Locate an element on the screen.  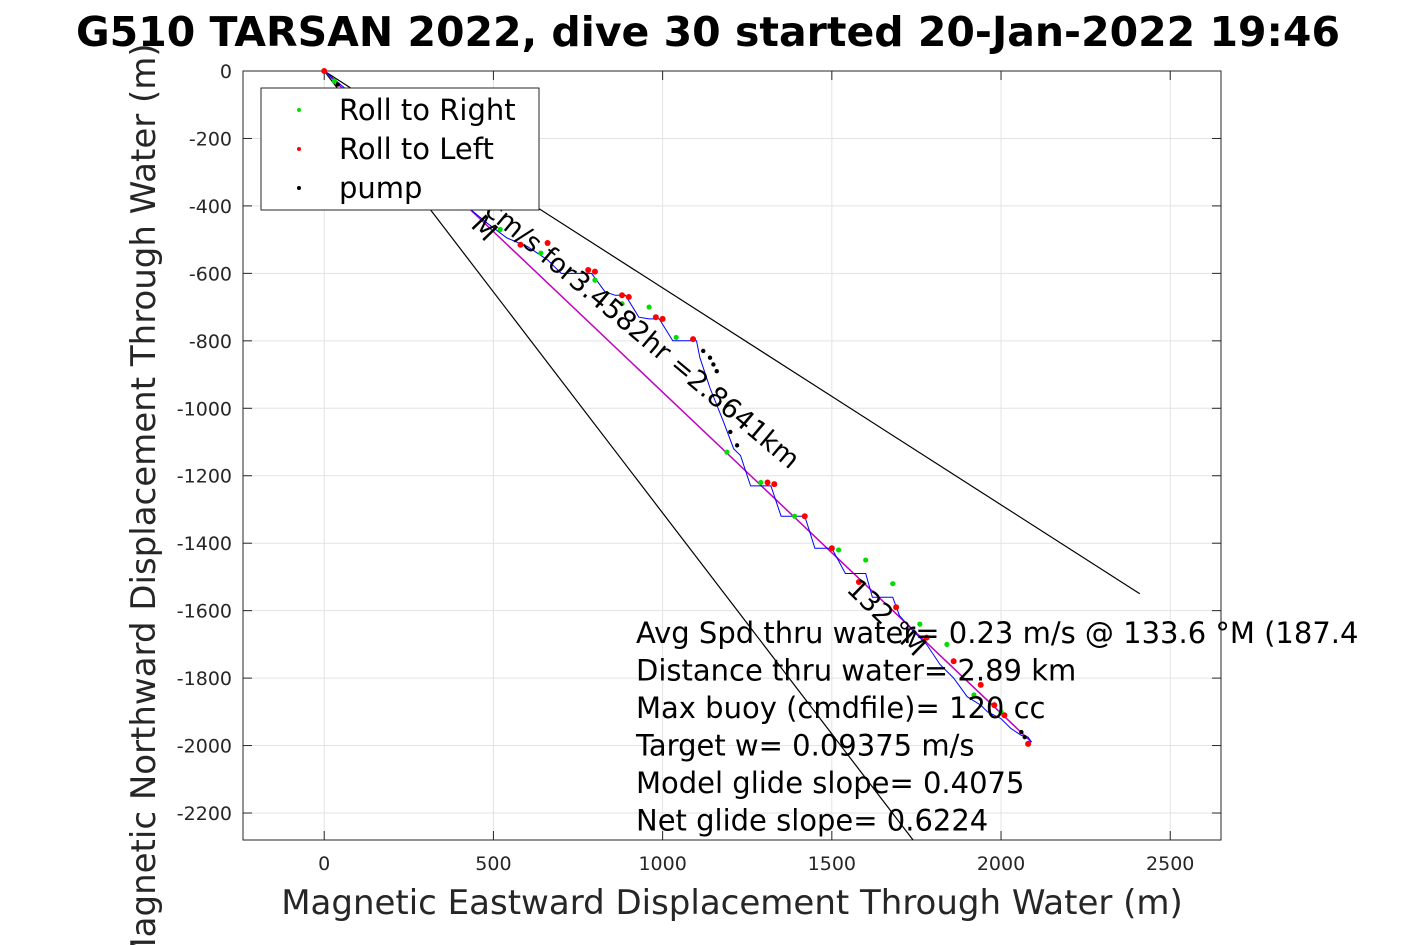
y-tick-label: -1000 is located at coordinates (204, 409).